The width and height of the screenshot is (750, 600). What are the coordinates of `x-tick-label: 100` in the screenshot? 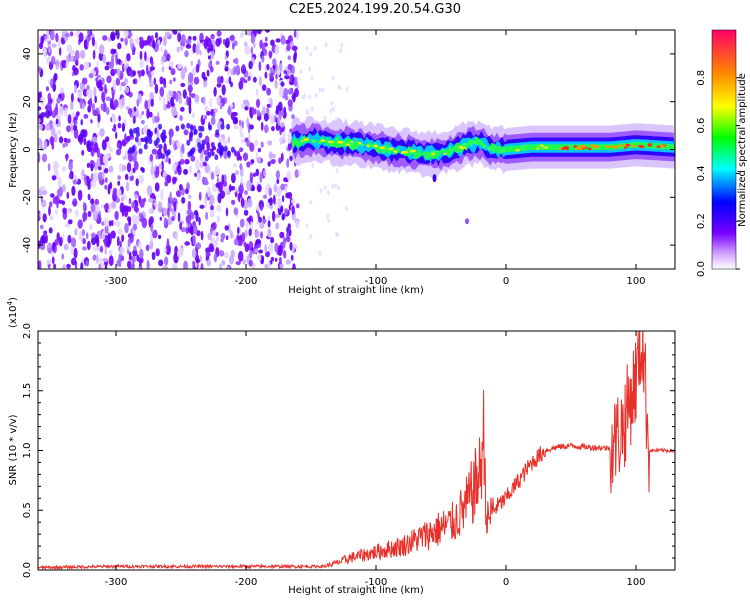 It's located at (635, 281).